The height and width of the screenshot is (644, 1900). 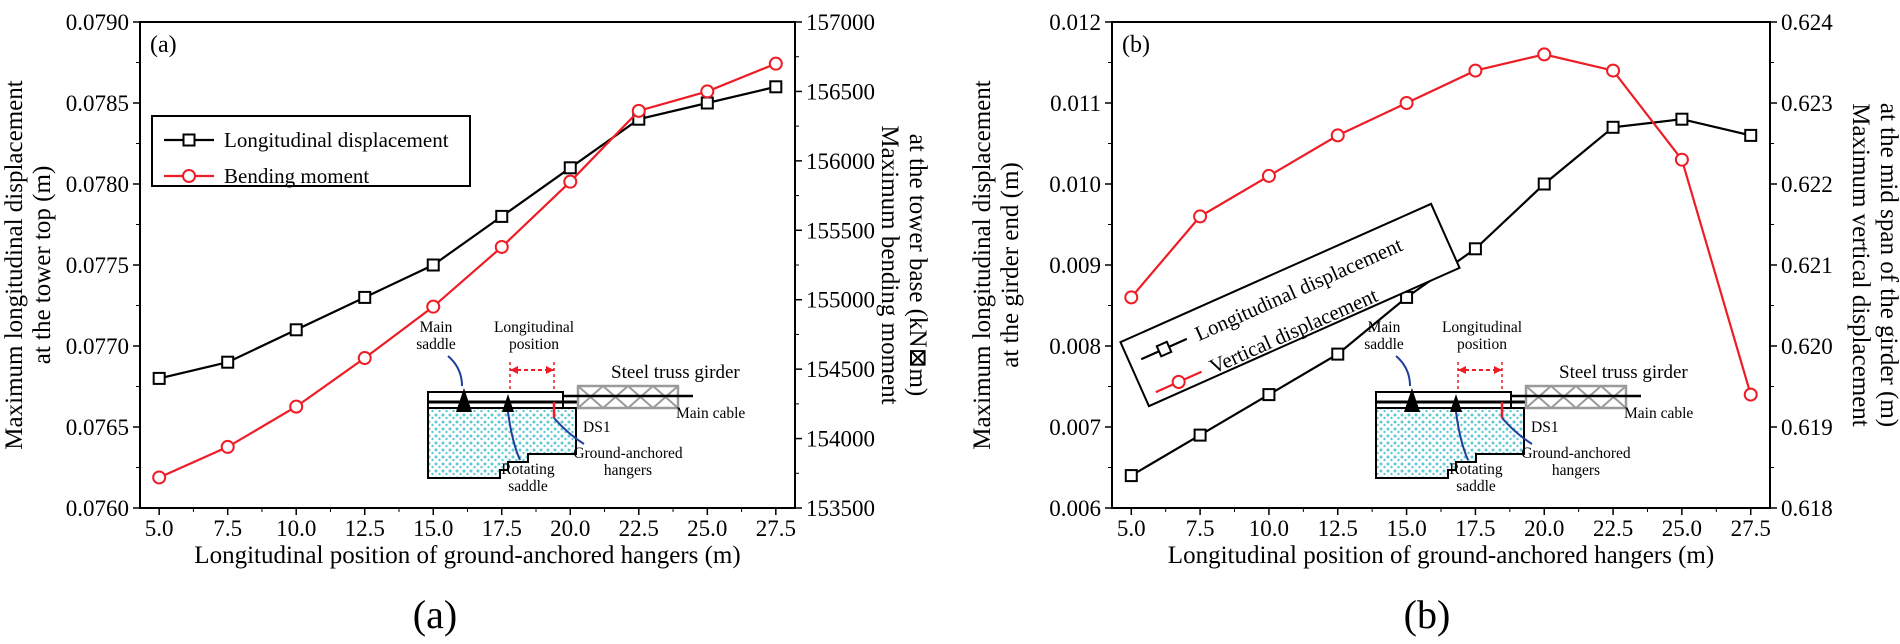 What do you see at coordinates (97, 265) in the screenshot?
I see `a-yl-tick-label: 0.0775` at bounding box center [97, 265].